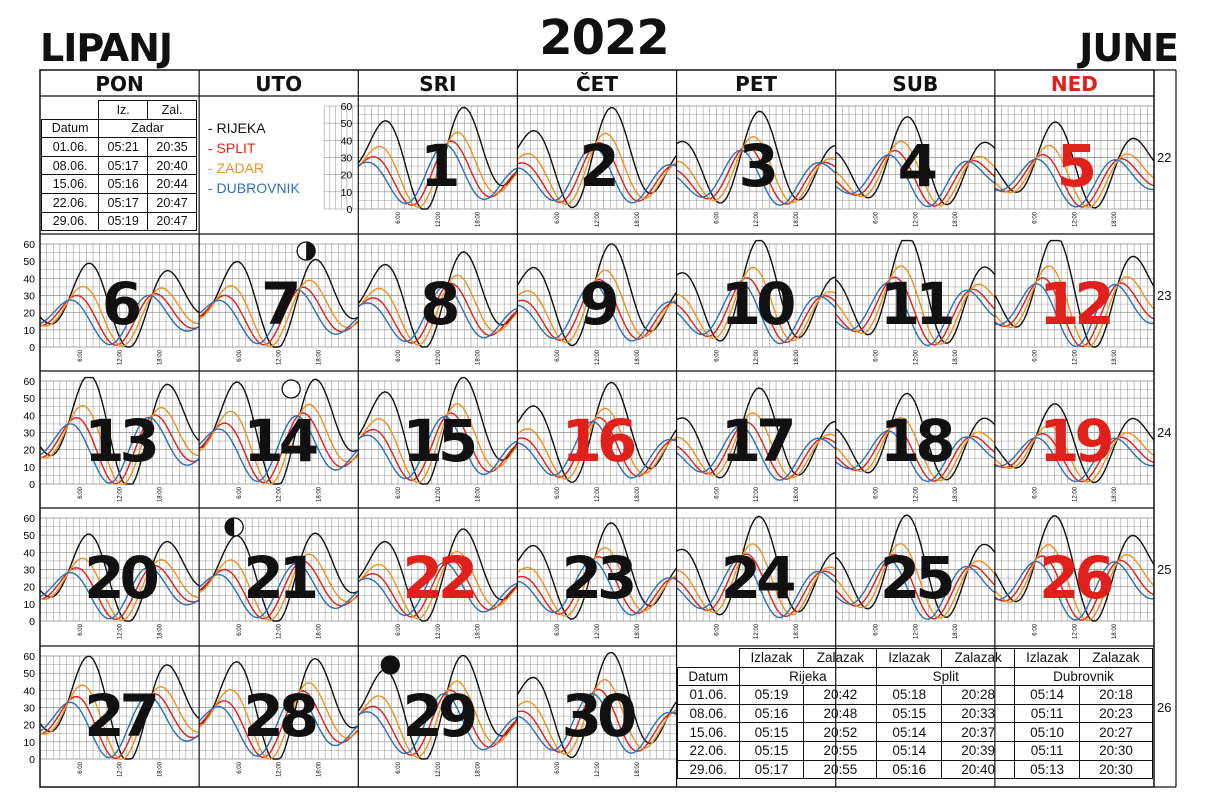 The width and height of the screenshot is (1208, 800). Describe the element at coordinates (32, 760) in the screenshot. I see `y-tick-label: 0` at that location.